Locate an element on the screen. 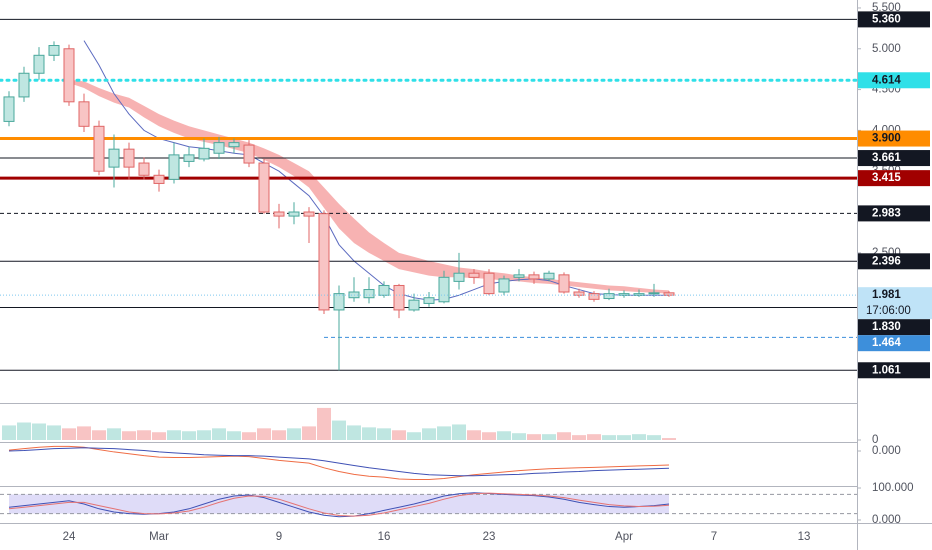  y-tick-label: 5.500 is located at coordinates (886, 8).